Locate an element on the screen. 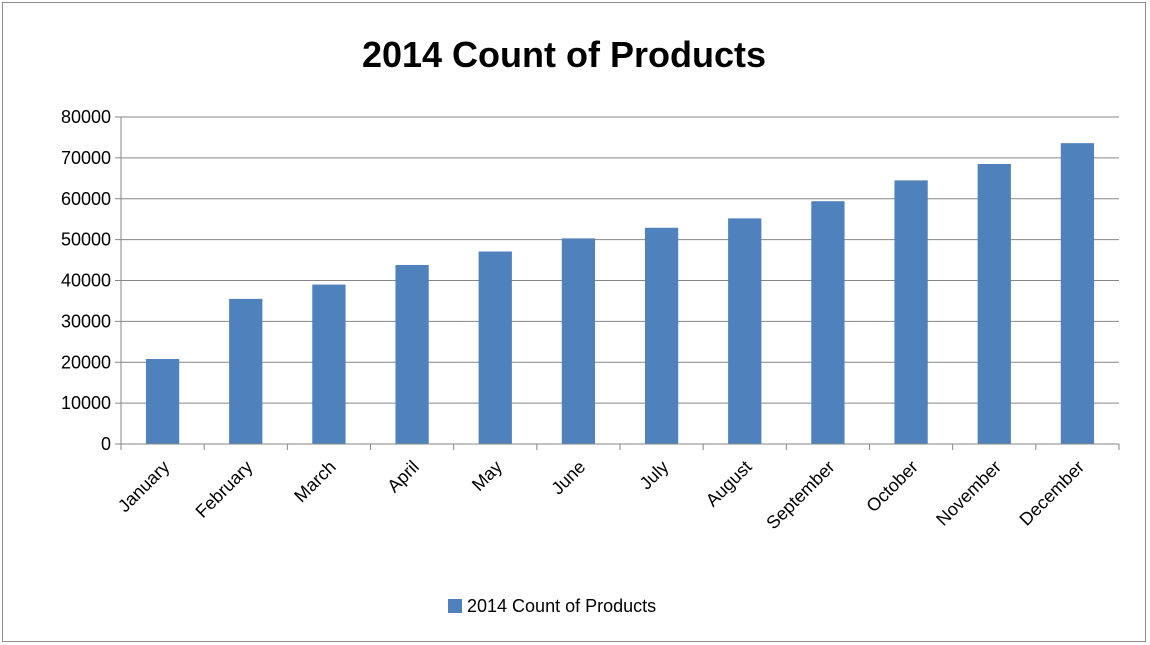 This screenshot has width=1150, height=645. y-tick-label: 40000 is located at coordinates (86, 281).